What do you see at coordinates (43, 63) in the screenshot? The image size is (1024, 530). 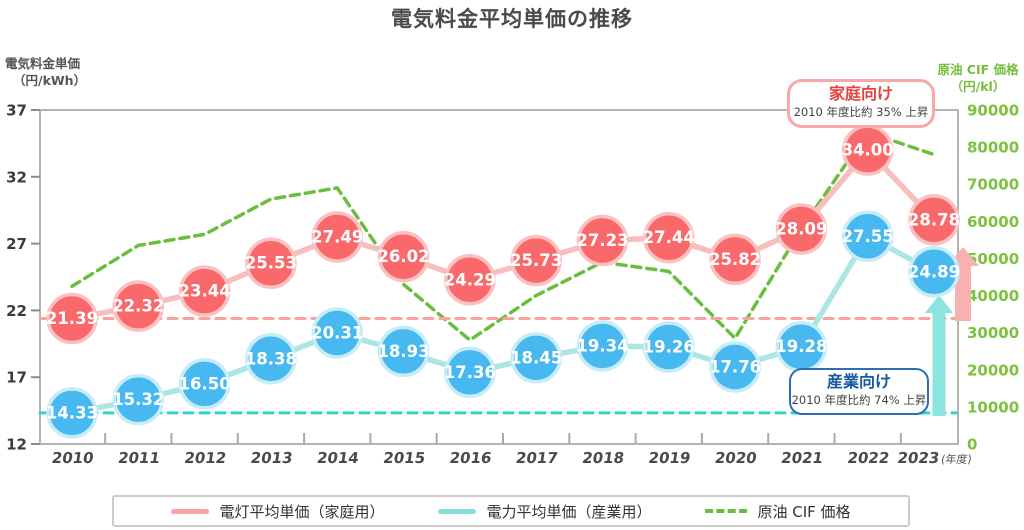 I see `y-axis-left-unit-line1: 電気料金単価` at bounding box center [43, 63].